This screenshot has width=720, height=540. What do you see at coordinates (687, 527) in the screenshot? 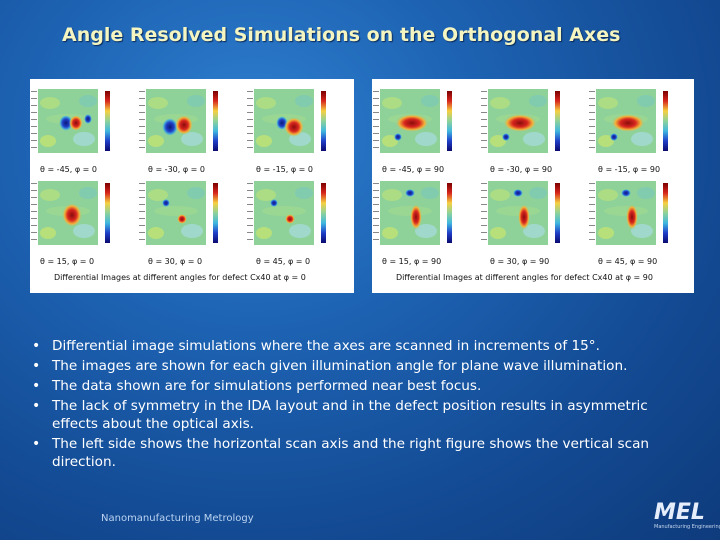
I see `logo-subtext: Manufacturing Engineering Laboratory` at bounding box center [687, 527].